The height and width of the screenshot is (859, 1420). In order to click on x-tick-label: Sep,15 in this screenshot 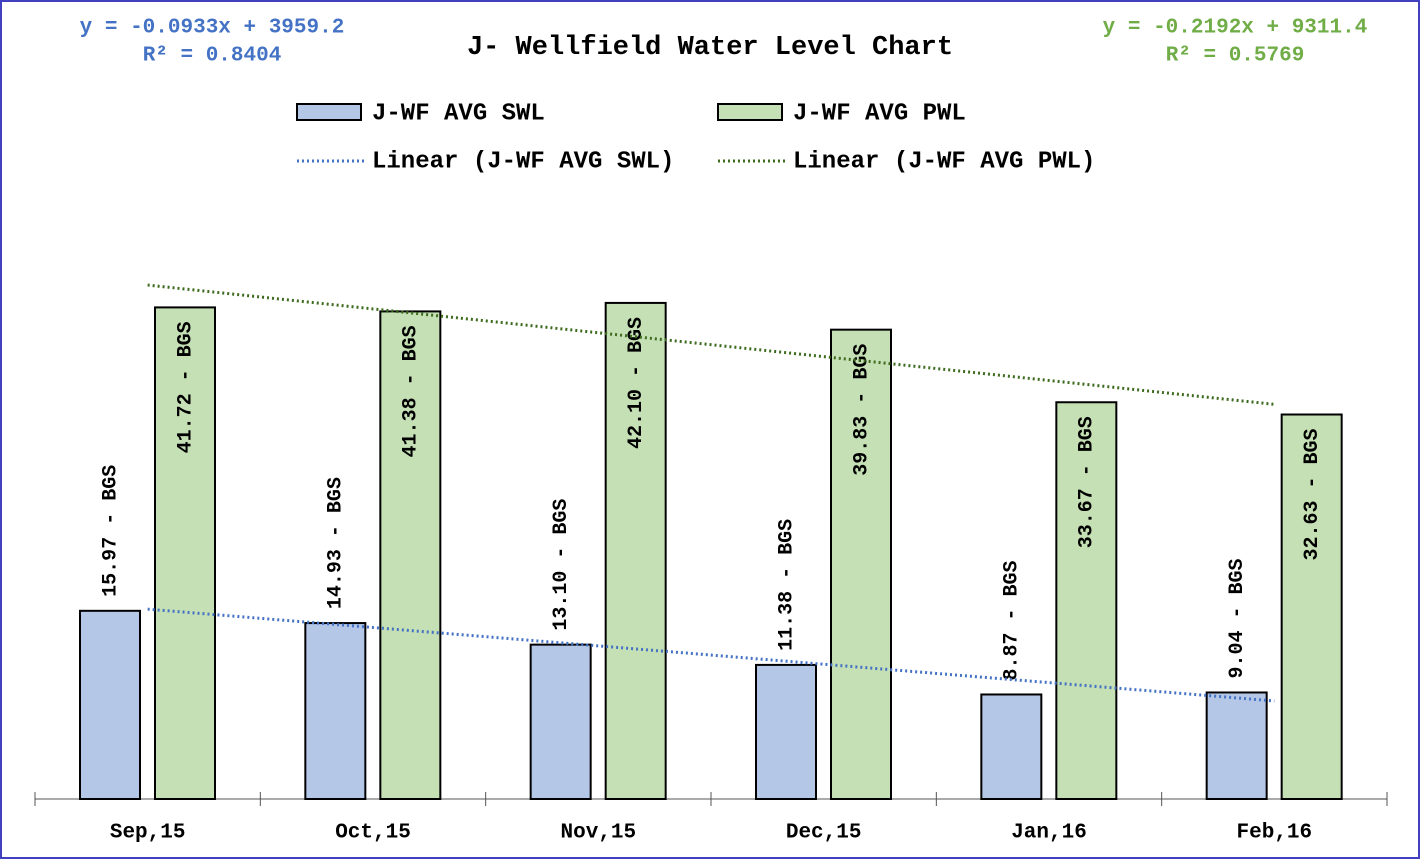, I will do `click(148, 833)`.